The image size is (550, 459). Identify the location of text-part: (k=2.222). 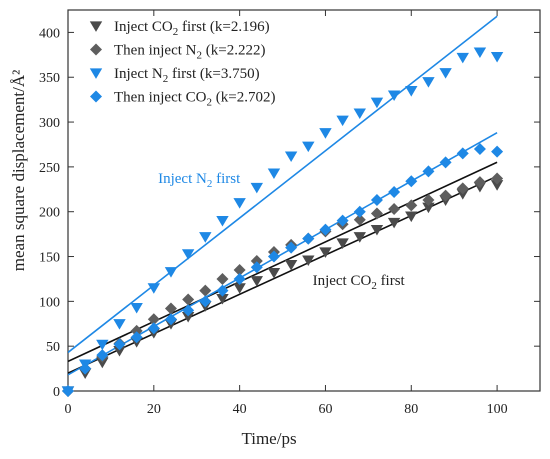
(233, 51).